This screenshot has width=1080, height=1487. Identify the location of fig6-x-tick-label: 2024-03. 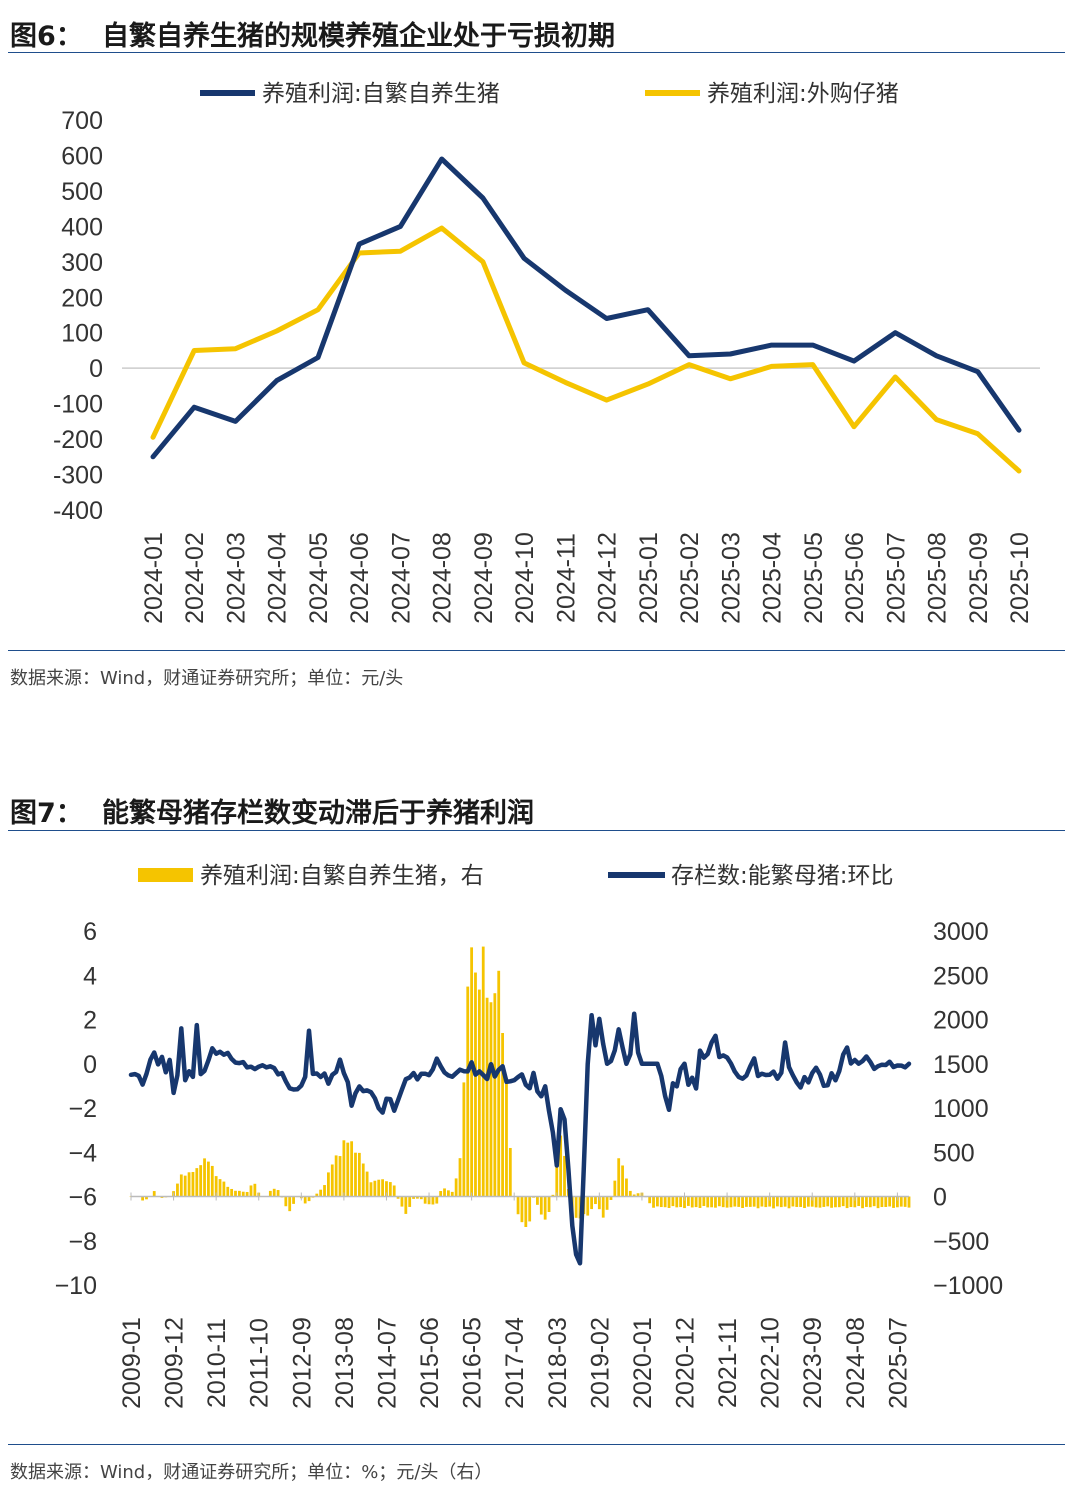
(236, 578).